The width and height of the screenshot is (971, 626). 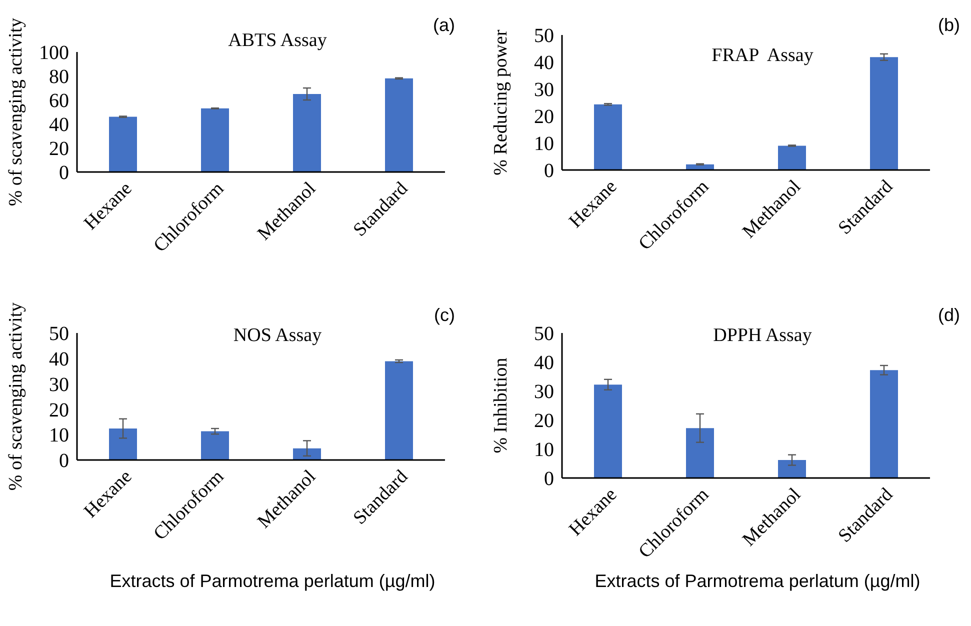 What do you see at coordinates (444, 315) in the screenshot?
I see `text: (c)` at bounding box center [444, 315].